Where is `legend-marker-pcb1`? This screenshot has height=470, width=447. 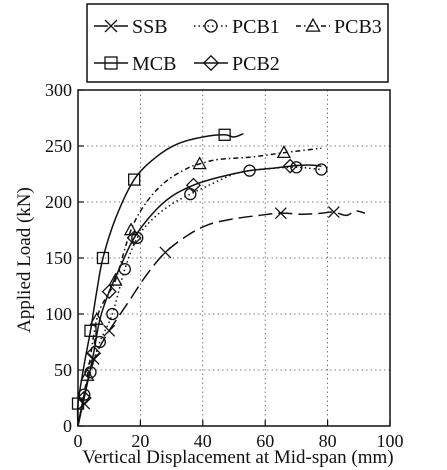 legend-marker-pcb1 is located at coordinates (211, 26).